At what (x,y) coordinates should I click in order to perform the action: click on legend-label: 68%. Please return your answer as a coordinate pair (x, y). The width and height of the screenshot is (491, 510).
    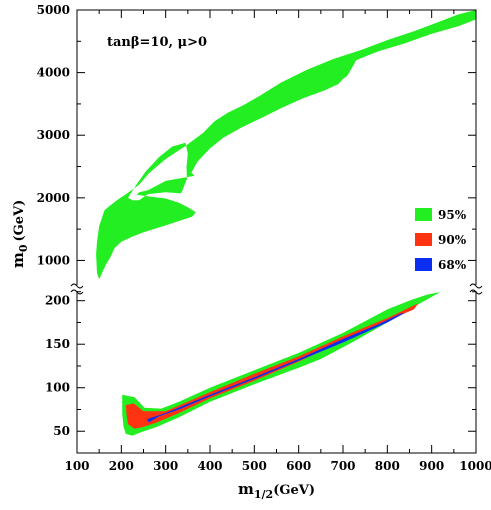
    Looking at the image, I should click on (452, 265).